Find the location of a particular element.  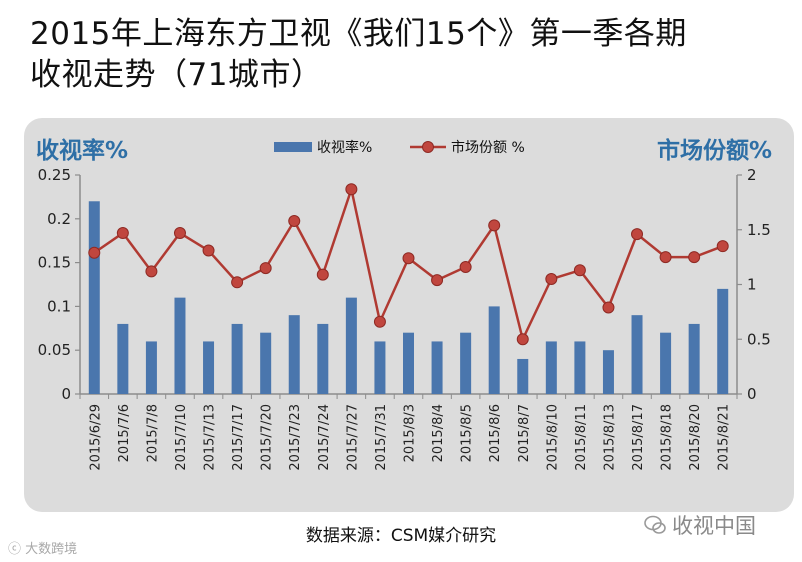

x-tick-label: 2015/8/3 is located at coordinates (410, 433).